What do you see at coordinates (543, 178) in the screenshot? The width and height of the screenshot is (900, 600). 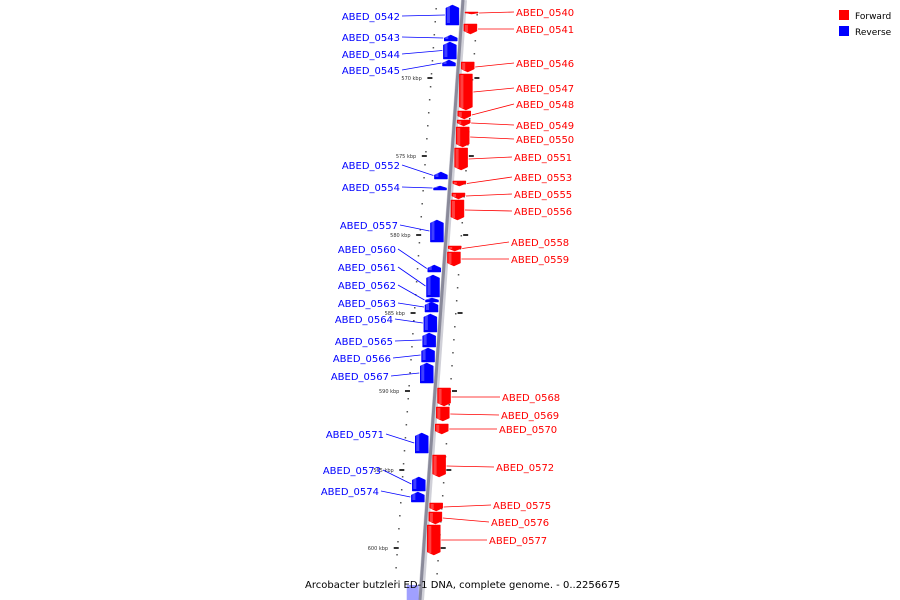 I see `gene-label-abed-0553: ABED_0553` at bounding box center [543, 178].